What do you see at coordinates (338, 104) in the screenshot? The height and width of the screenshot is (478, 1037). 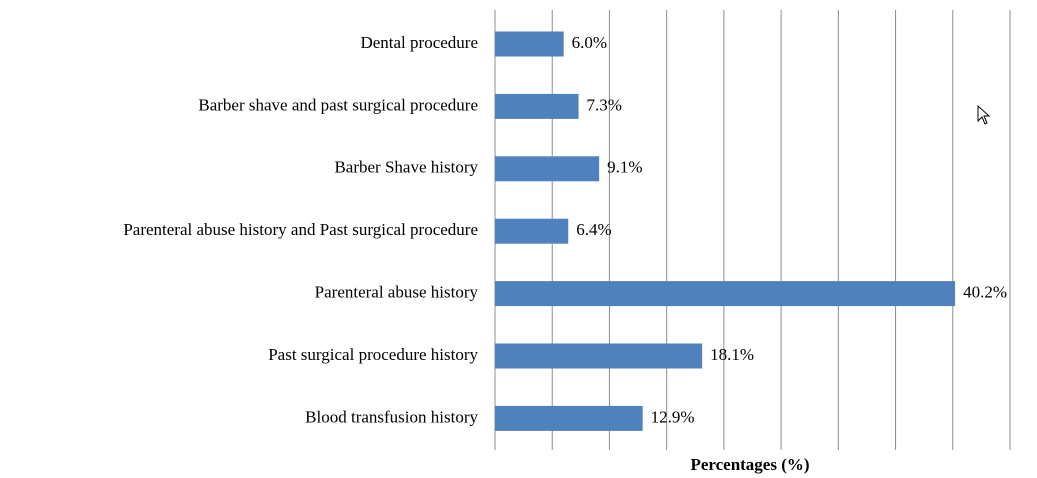 I see `y-tick-label: Barber shave and past surgical procedure` at bounding box center [338, 104].